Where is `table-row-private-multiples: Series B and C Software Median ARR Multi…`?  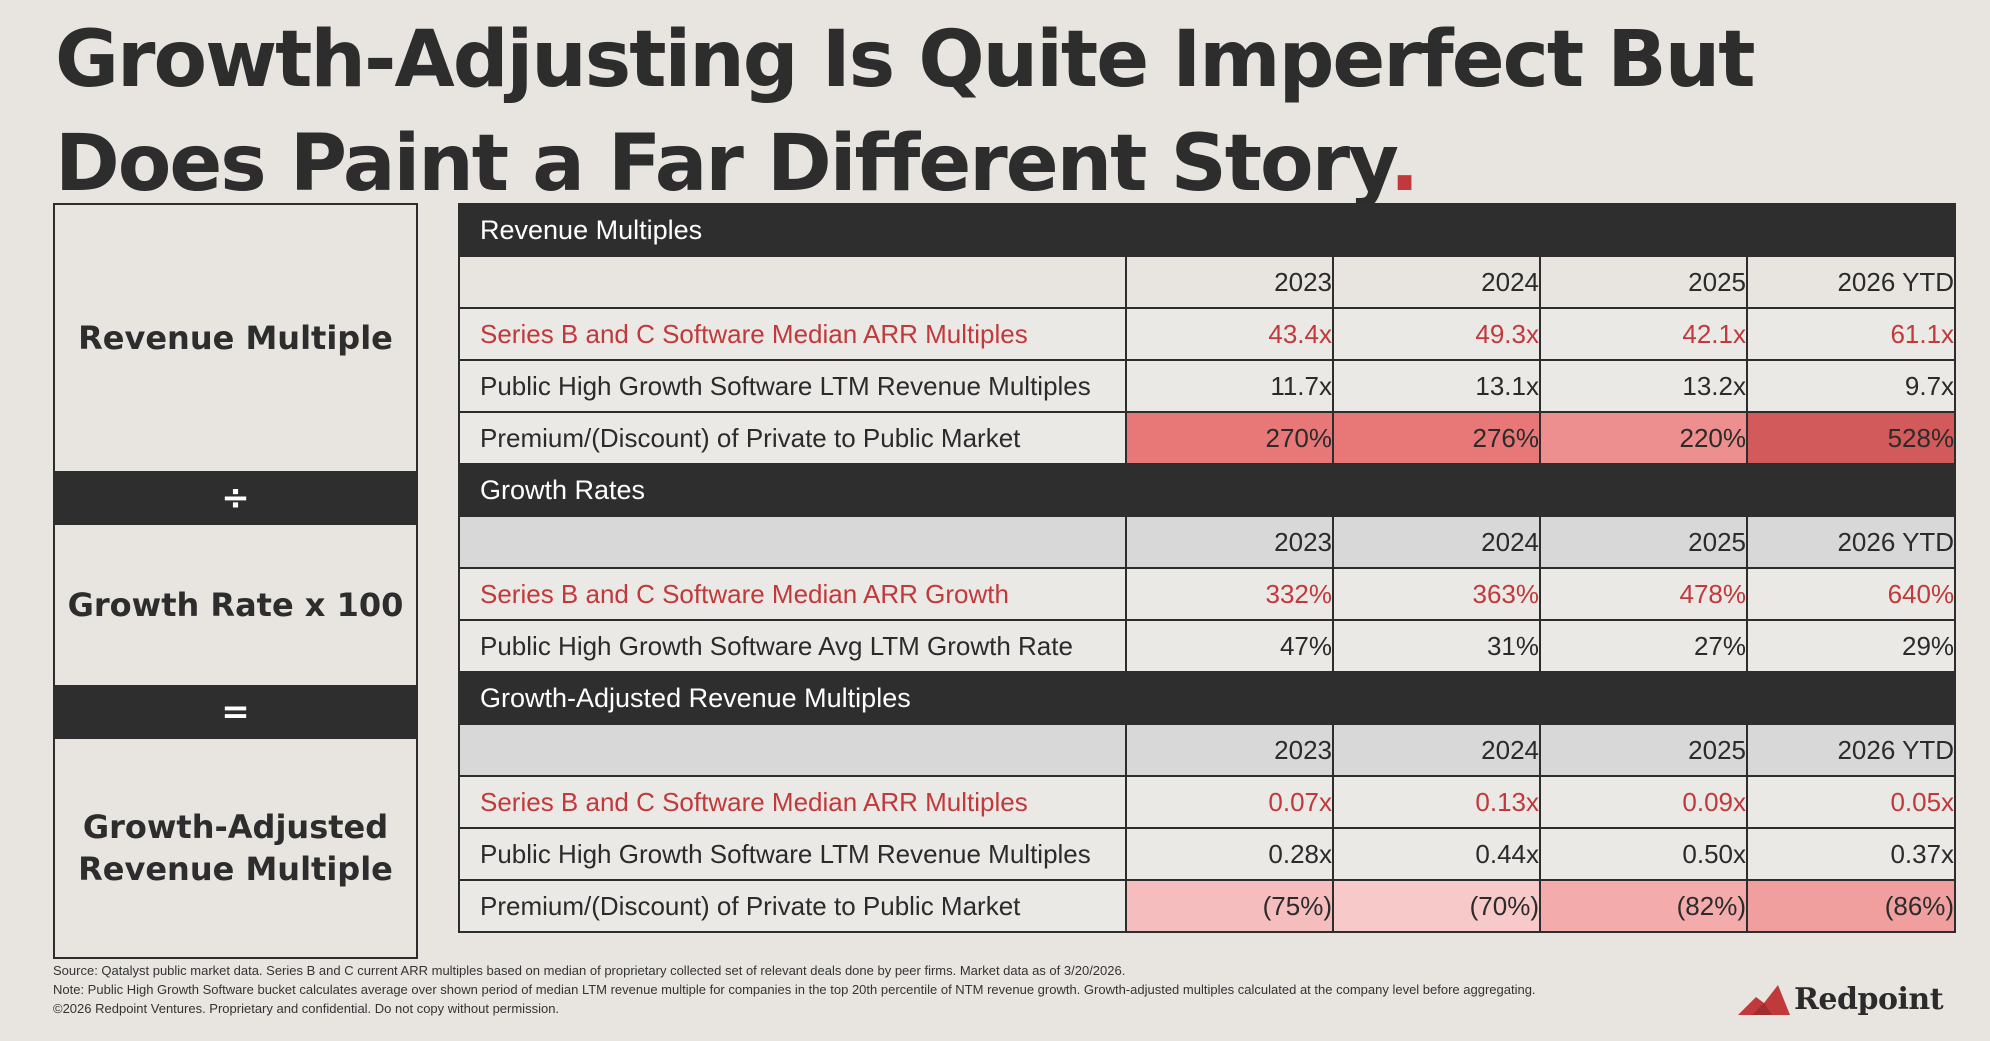
table-row-private-multiples: Series B and C Software Median ARR Multi… is located at coordinates (1207, 334).